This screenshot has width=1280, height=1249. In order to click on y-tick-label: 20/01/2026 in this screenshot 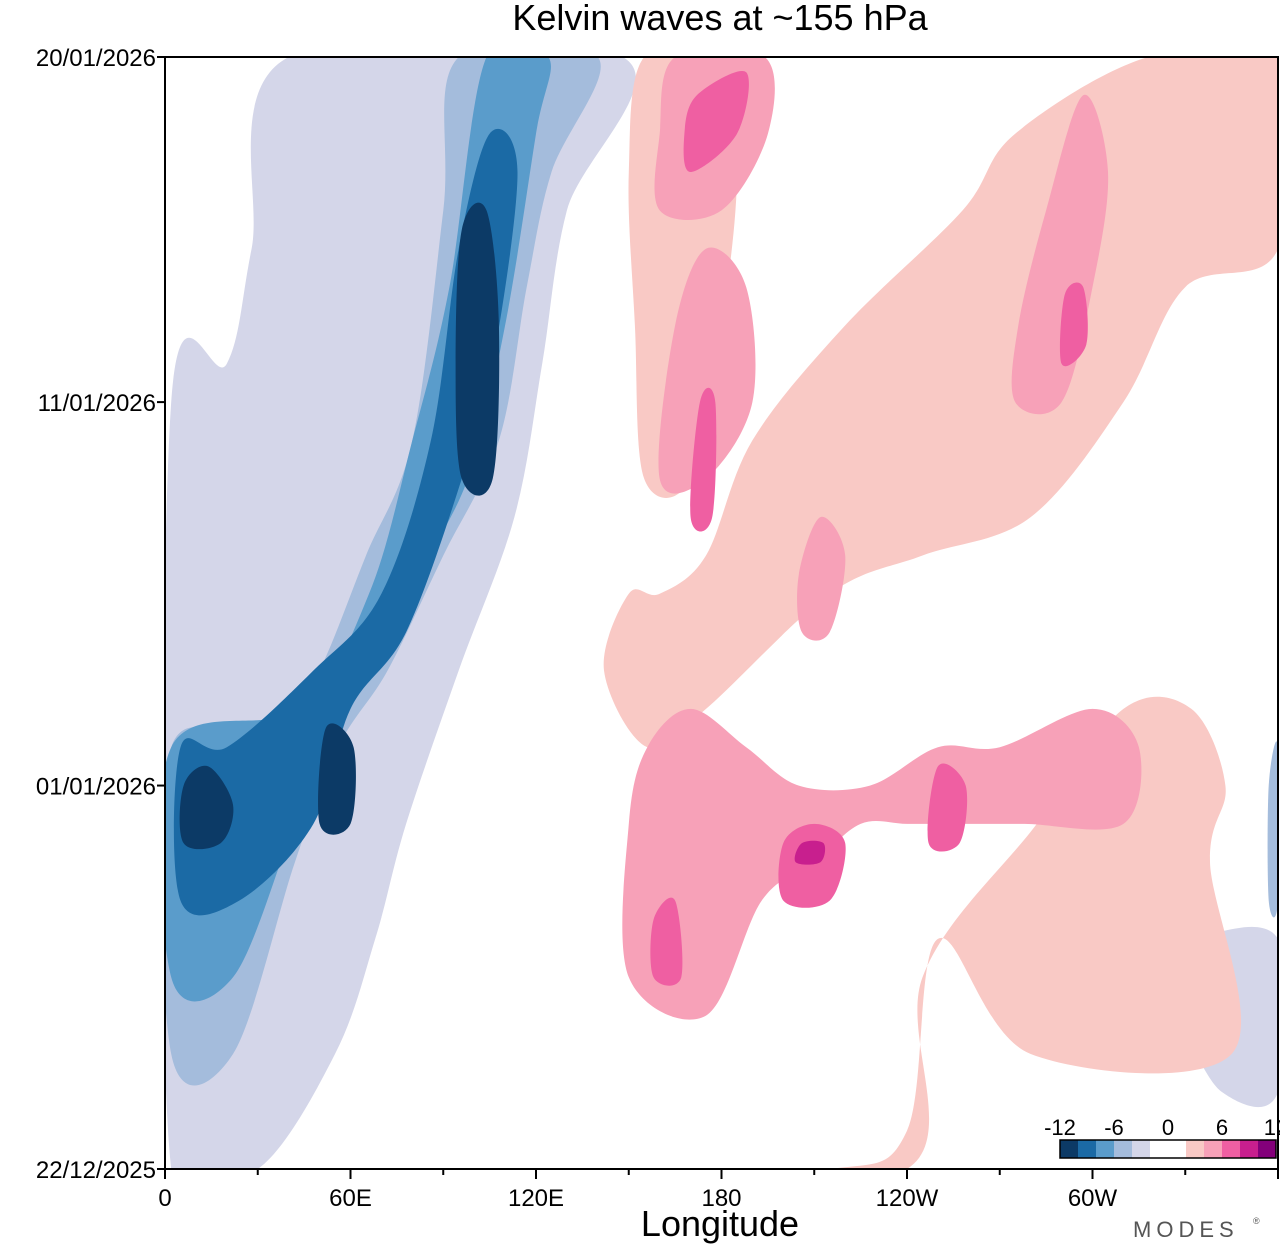, I will do `click(96, 58)`.